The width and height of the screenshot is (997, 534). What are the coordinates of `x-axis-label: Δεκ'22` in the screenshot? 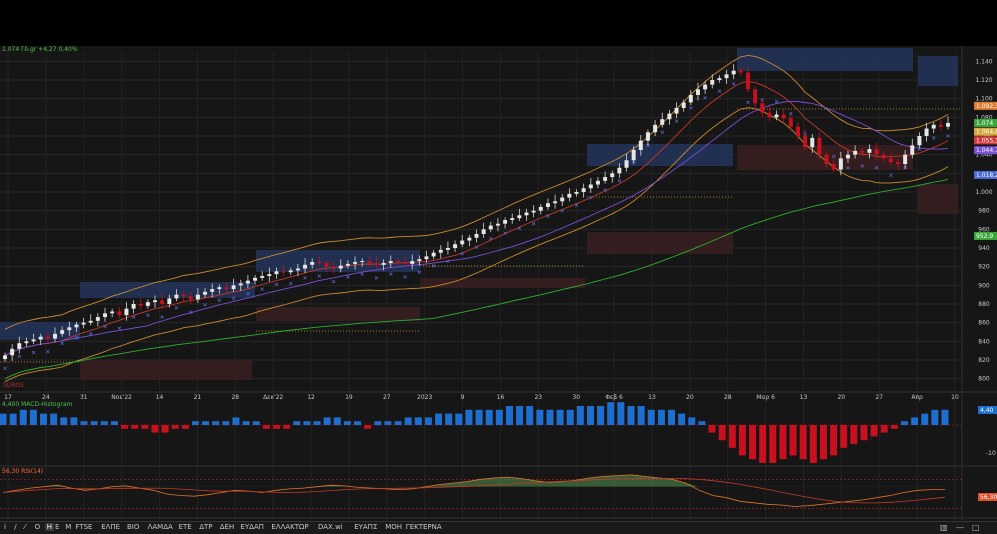 It's located at (273, 397).